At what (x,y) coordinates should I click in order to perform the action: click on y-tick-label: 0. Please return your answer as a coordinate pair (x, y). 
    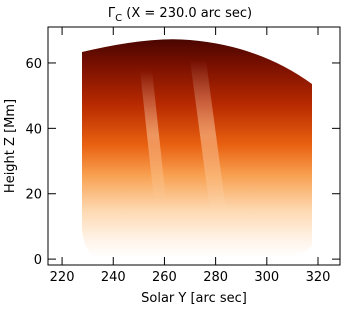
    Looking at the image, I should click on (38, 260).